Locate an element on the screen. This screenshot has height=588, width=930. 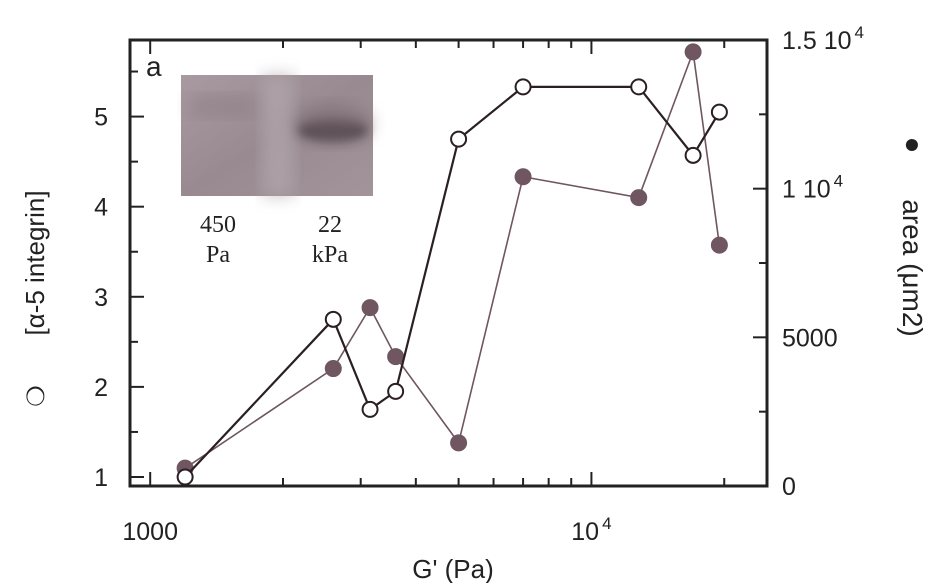
inset-lane1-unit: Pa is located at coordinates (218, 255).